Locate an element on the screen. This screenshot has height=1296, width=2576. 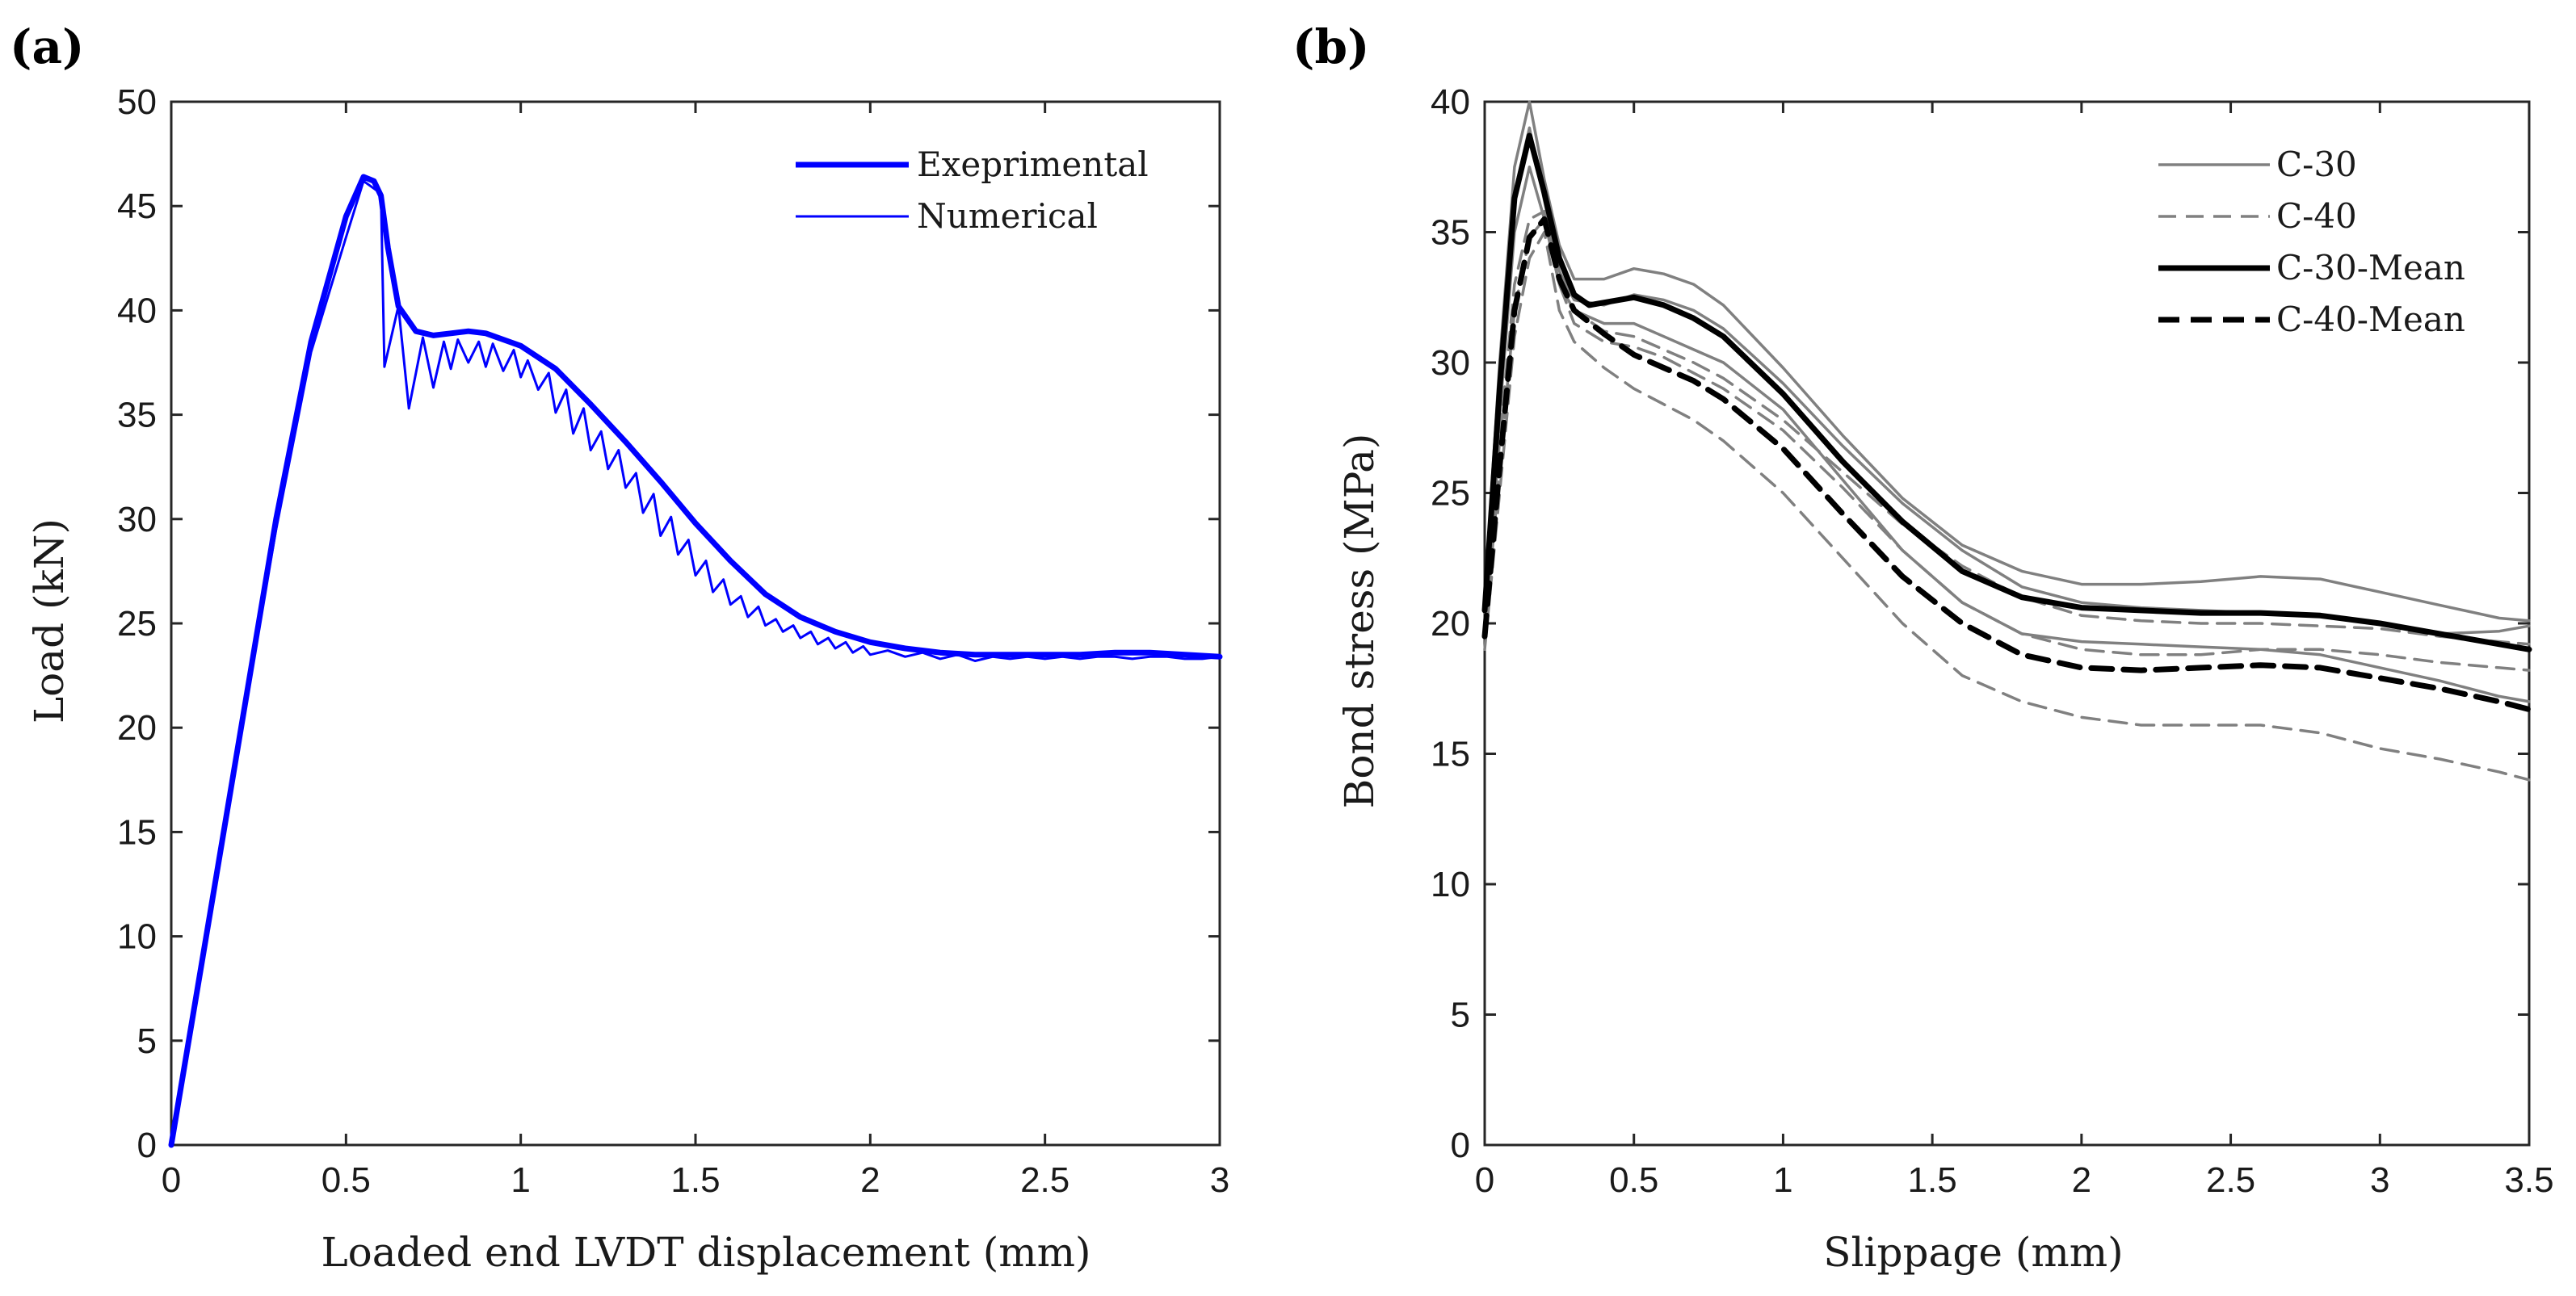
panel-a-y-tick-label: 40 is located at coordinates (137, 310).